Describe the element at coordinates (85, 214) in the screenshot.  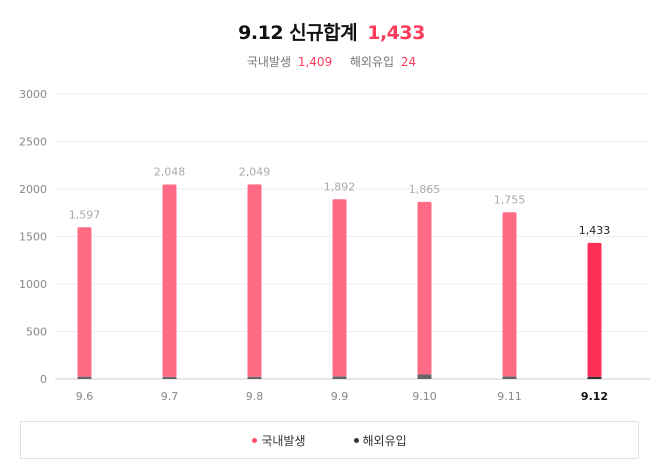
I see `data-label: 1,597` at that location.